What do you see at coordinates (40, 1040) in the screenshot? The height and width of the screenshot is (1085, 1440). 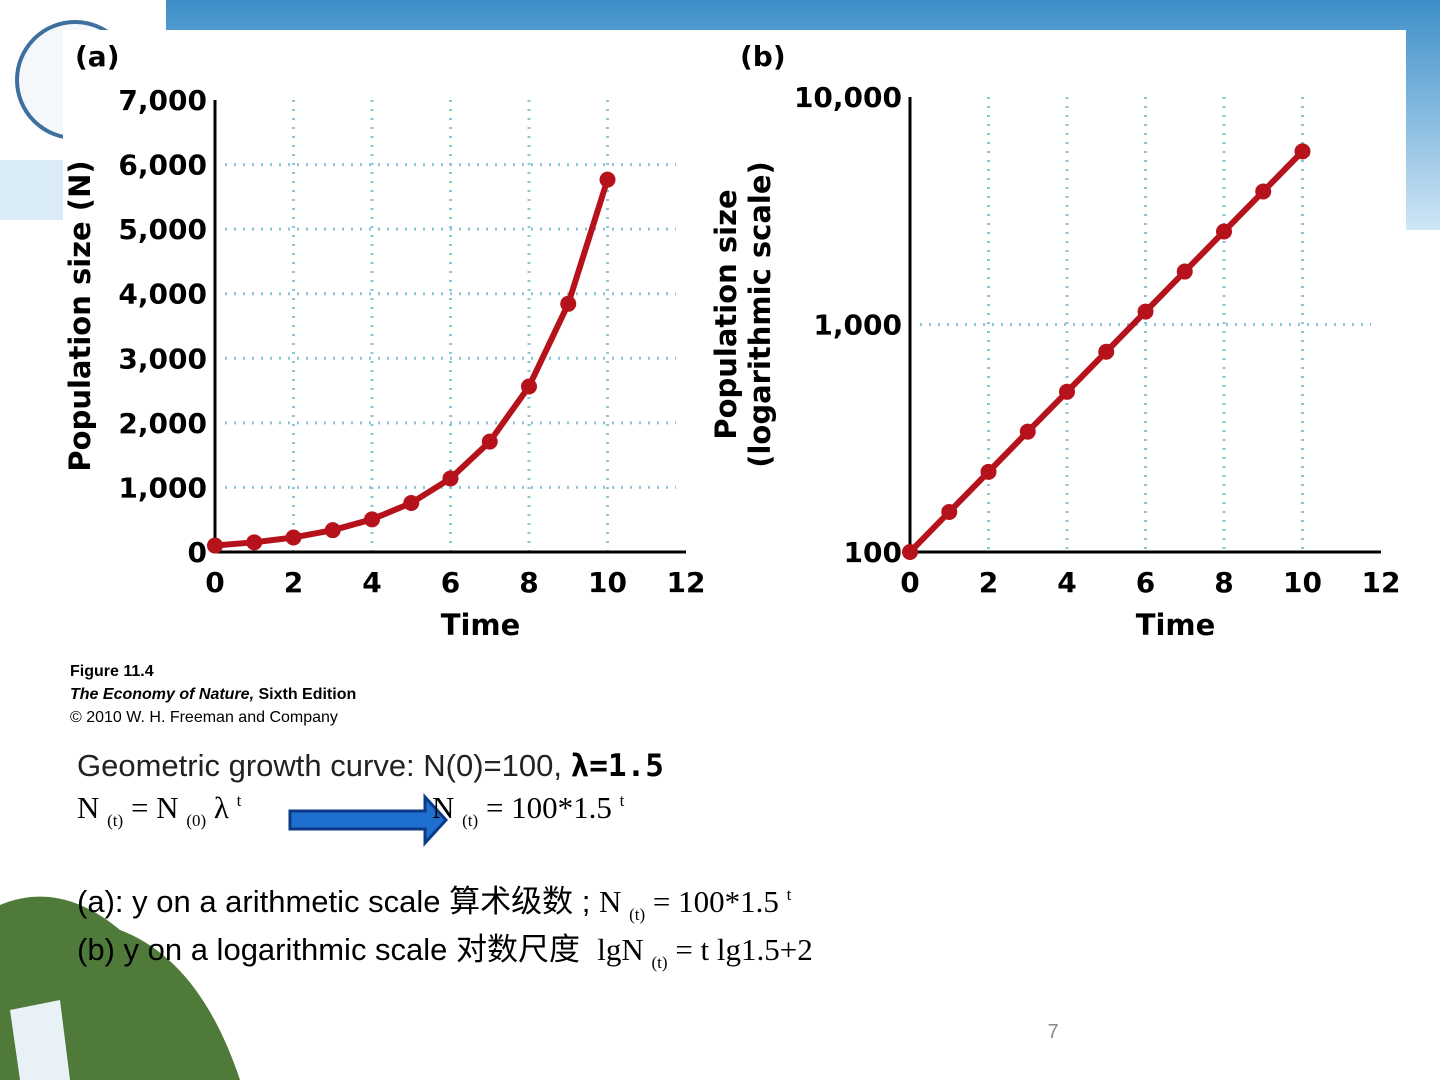 I see `waterfall` at bounding box center [40, 1040].